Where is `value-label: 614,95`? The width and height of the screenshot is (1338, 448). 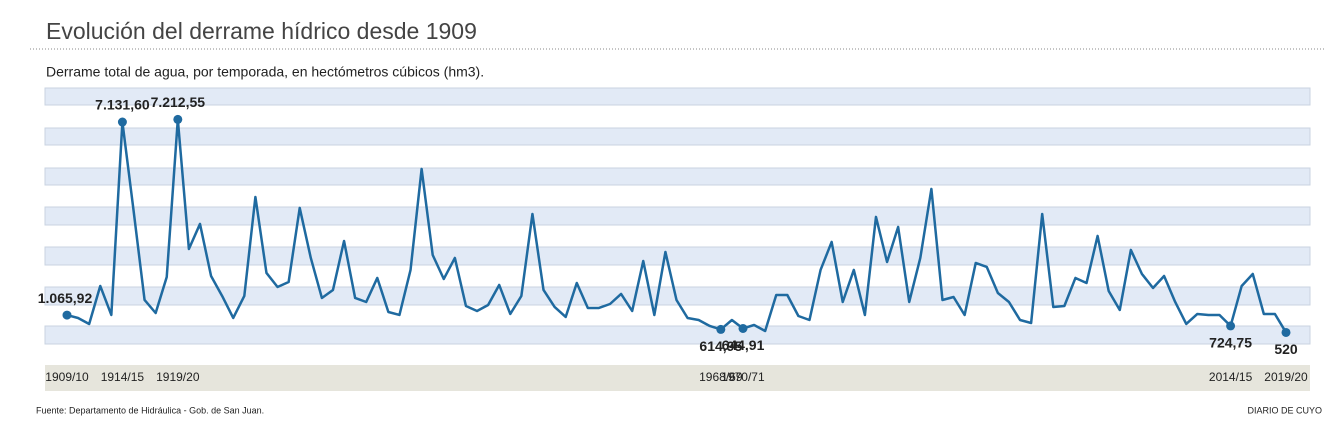
value-label: 614,95 is located at coordinates (720, 346).